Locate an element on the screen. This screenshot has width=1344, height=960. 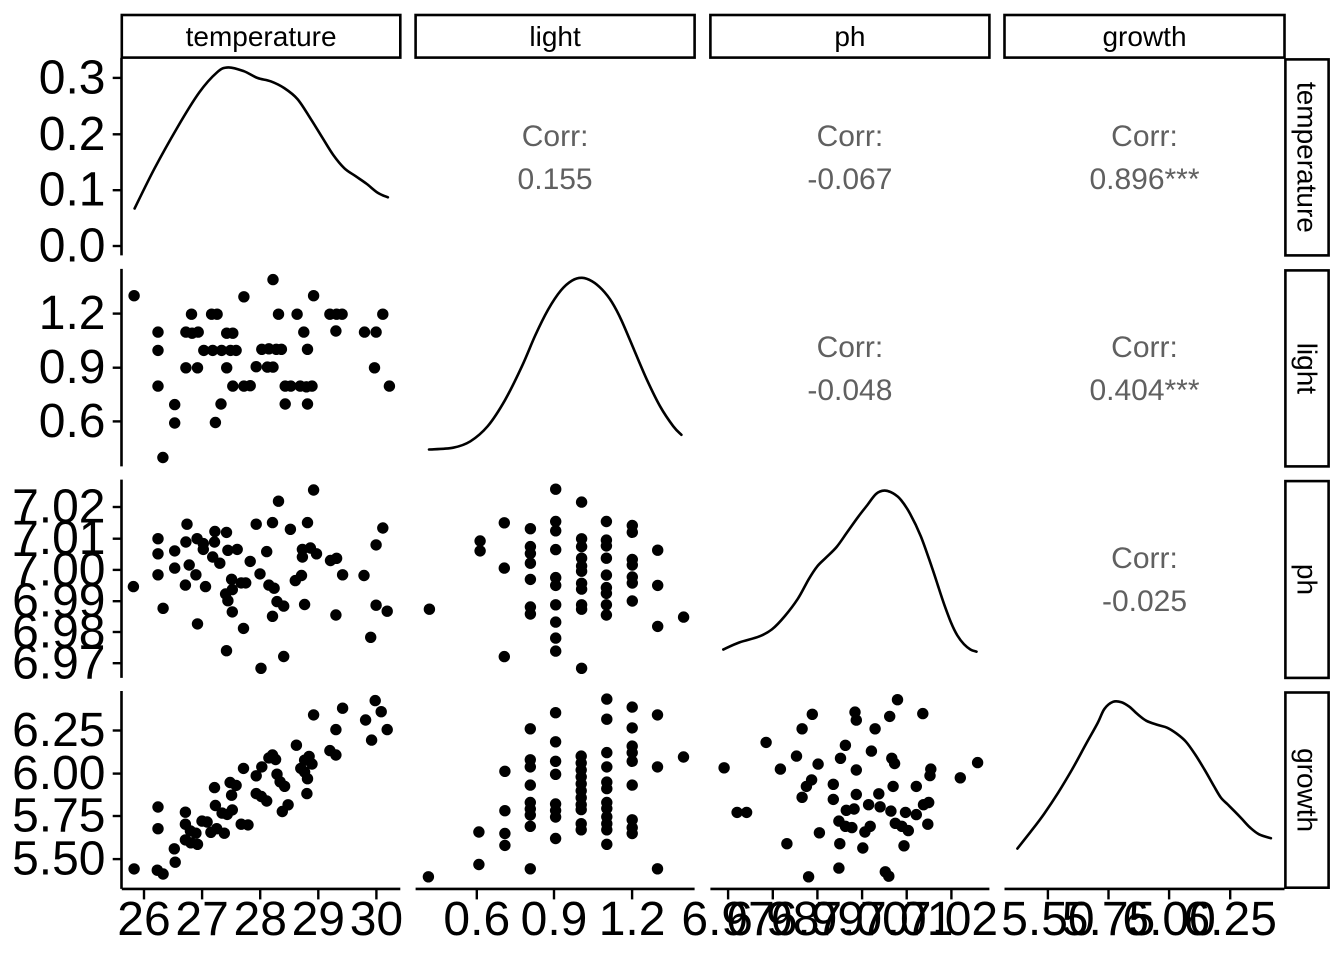
svg-text: 0.404*** is located at coordinates (1144, 390).